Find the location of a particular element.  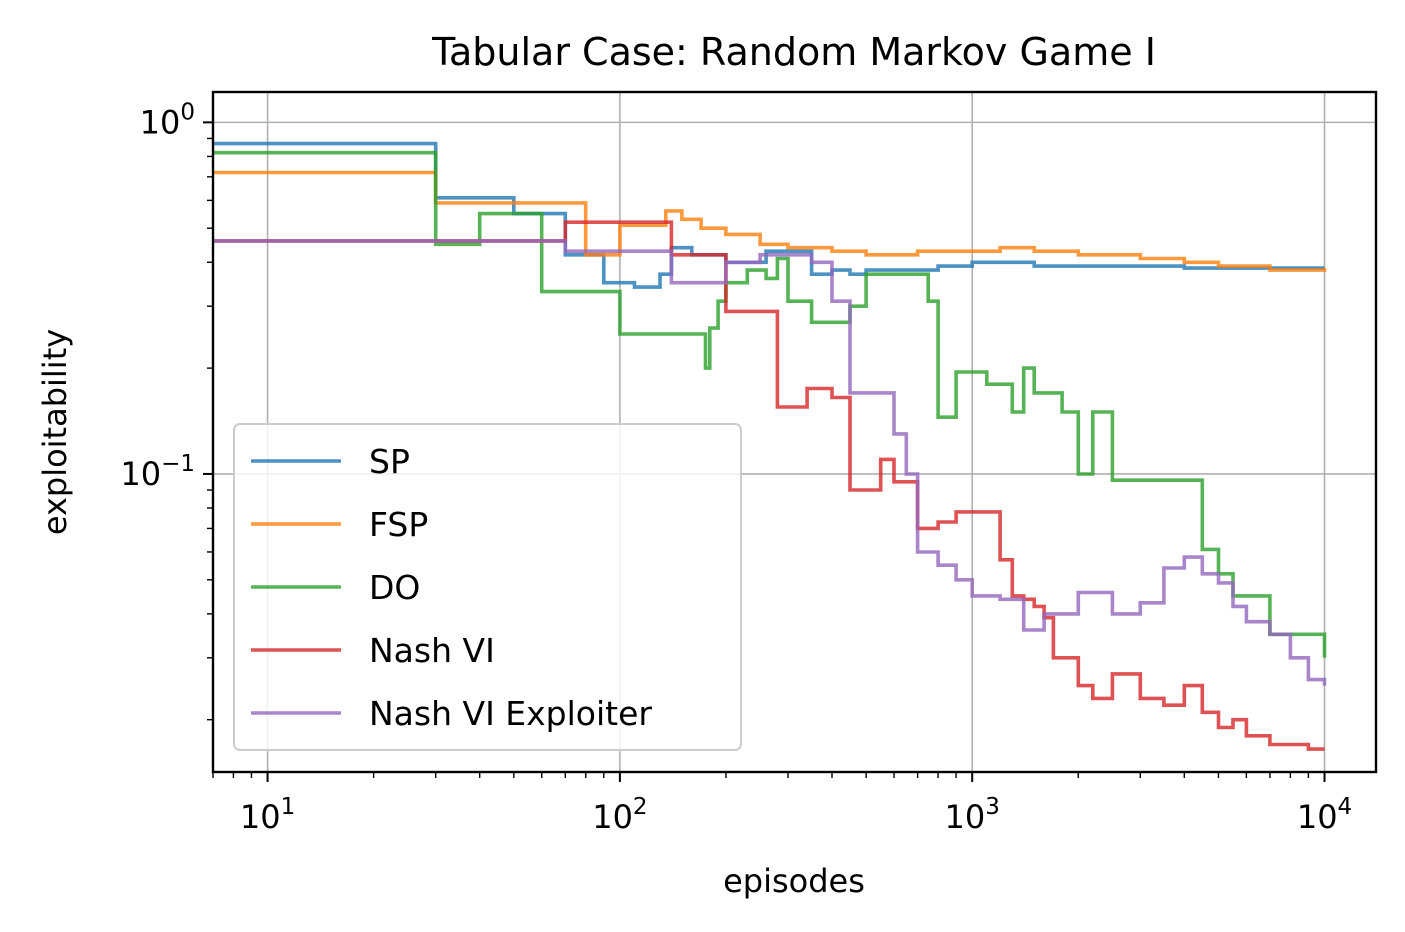

x-tick-label: 10² is located at coordinates (619, 815).